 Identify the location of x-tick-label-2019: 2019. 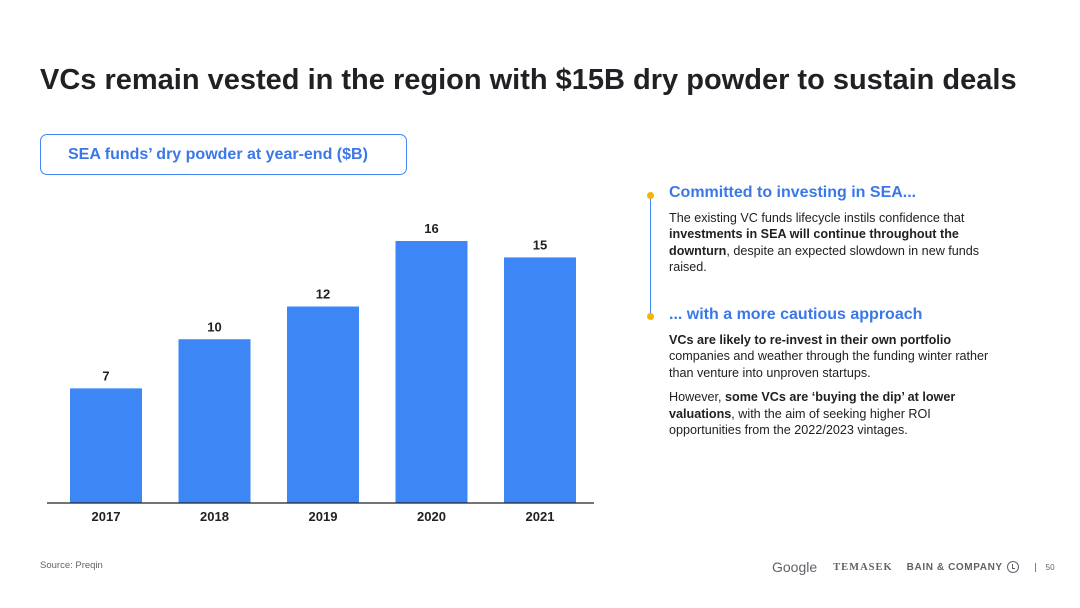
(323, 516).